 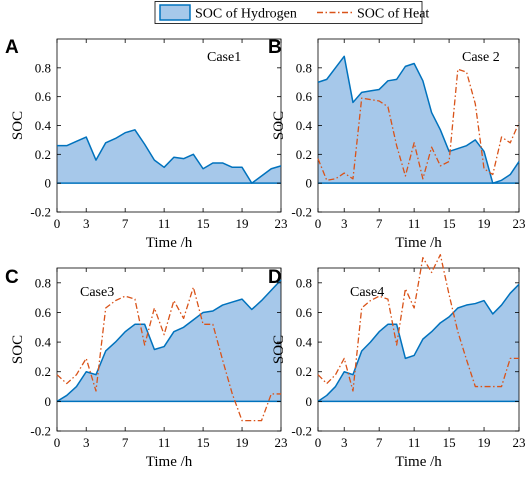 What do you see at coordinates (12, 47) in the screenshot?
I see `panel-letter: A` at bounding box center [12, 47].